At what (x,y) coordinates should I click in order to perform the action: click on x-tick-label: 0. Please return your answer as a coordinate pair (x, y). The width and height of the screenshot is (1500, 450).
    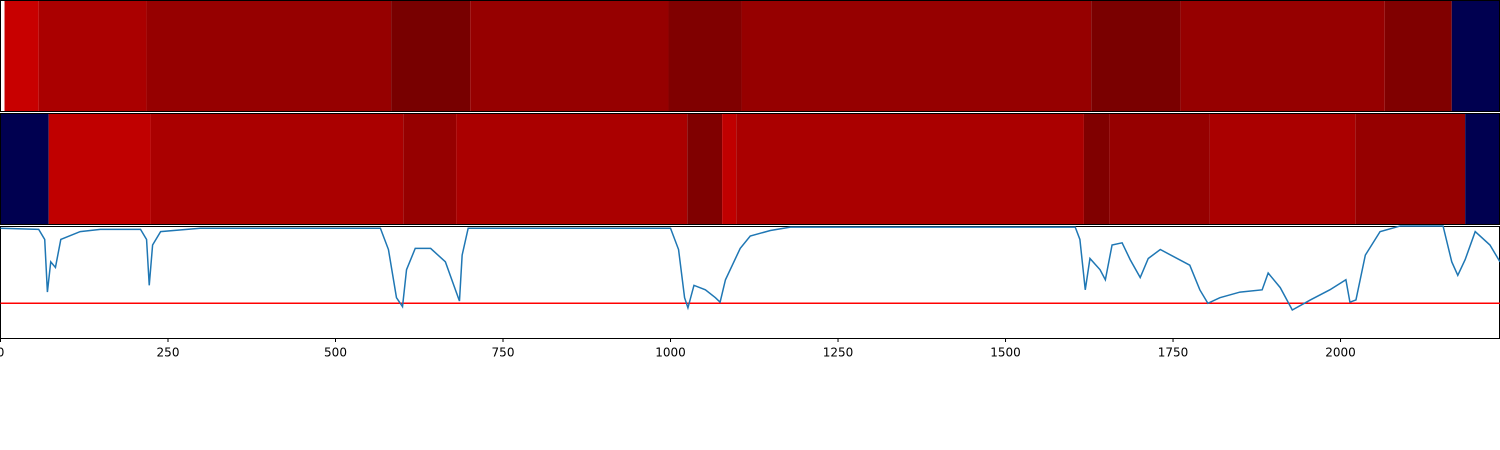
    Looking at the image, I should click on (2, 353).